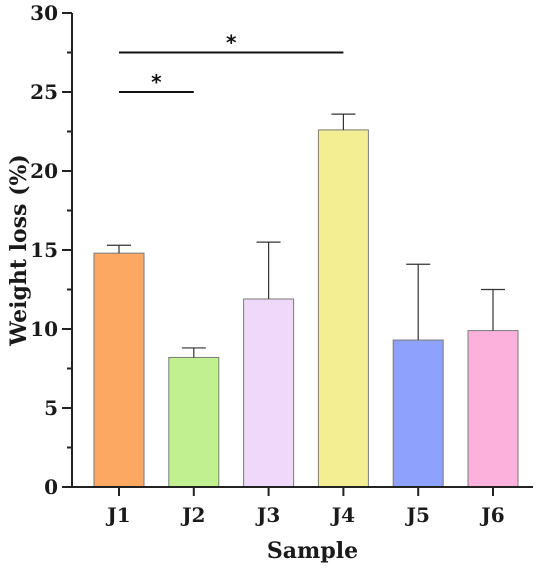  I want to click on x-axis-ticks: J1 J2 J3 J4 J5 J6, so click(305, 507).